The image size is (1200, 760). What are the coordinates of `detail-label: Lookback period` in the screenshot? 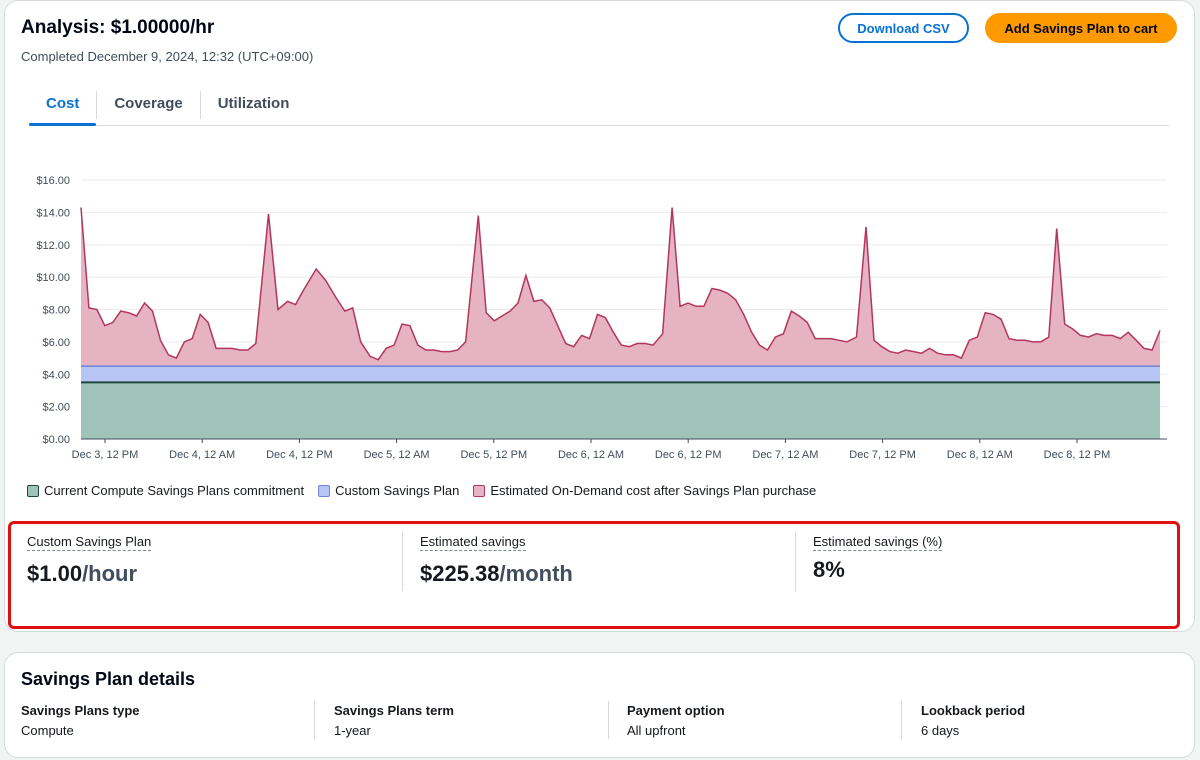 It's located at (973, 710).